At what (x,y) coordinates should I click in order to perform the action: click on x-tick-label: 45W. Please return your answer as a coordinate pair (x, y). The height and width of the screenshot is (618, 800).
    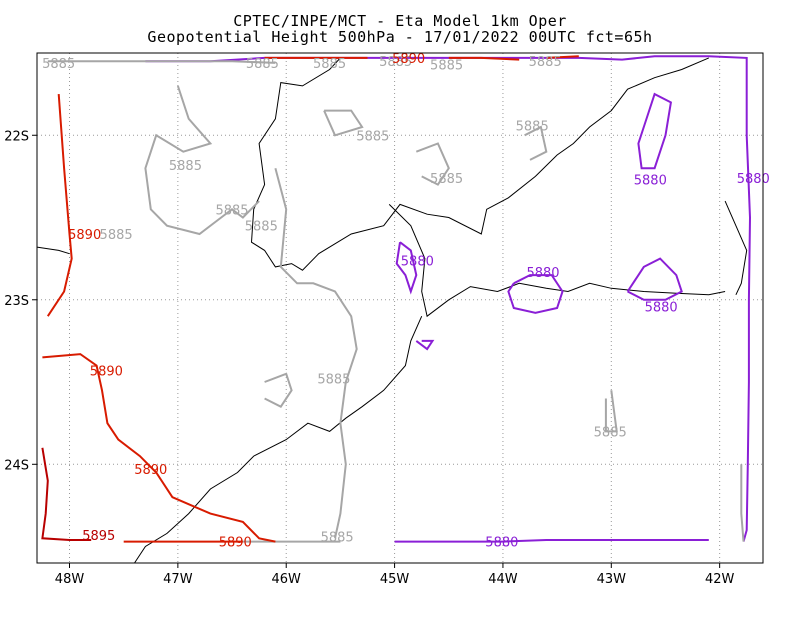
    Looking at the image, I should click on (395, 579).